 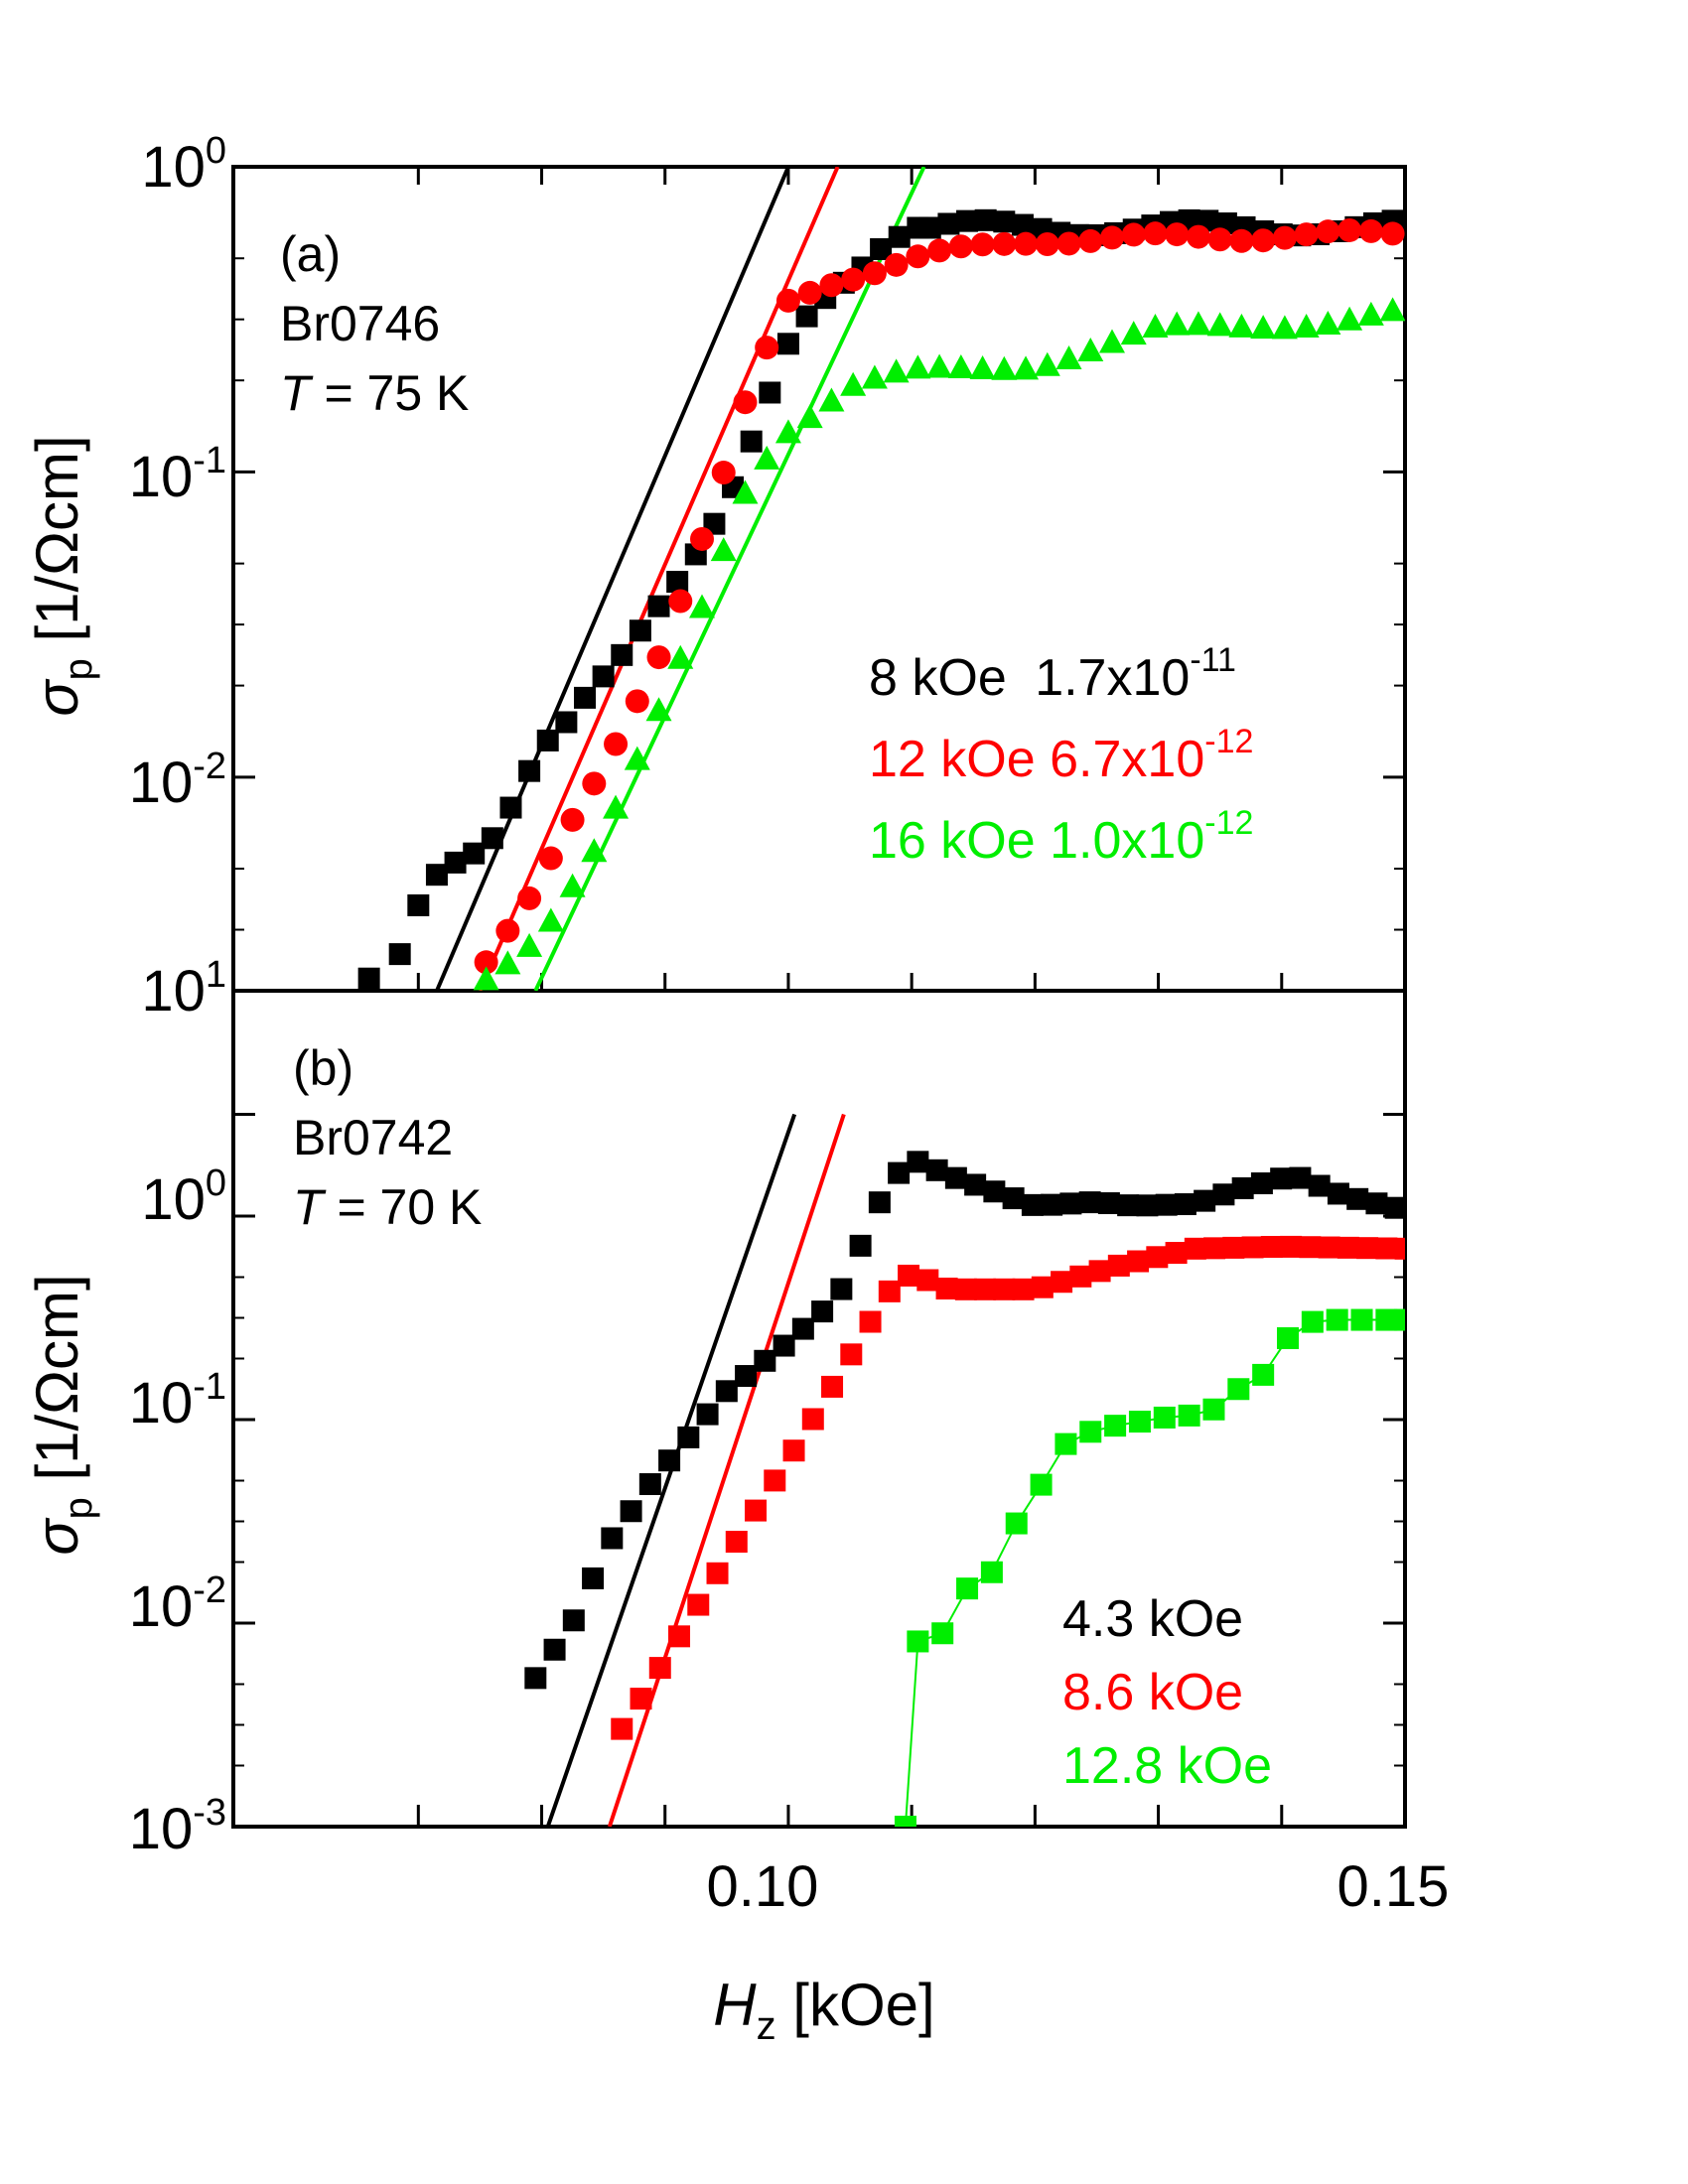 I want to click on legend-a-16kOe: 16 kOe 1.0x10-12, so click(x=1061, y=837).